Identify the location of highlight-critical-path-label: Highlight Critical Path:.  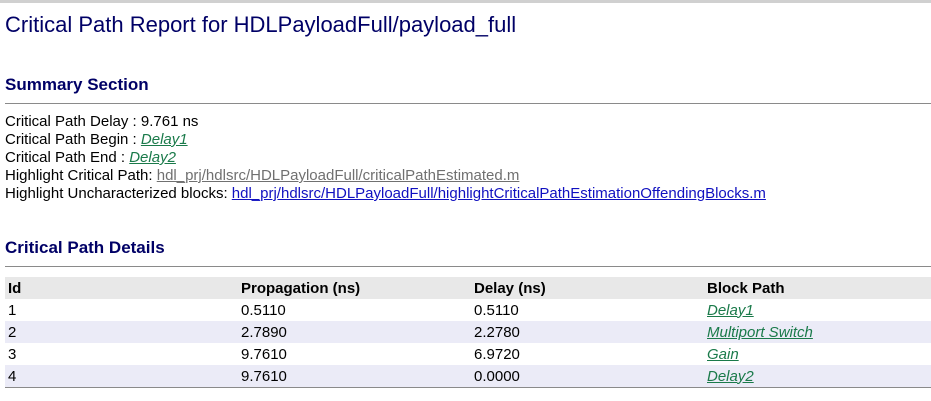
(81, 175).